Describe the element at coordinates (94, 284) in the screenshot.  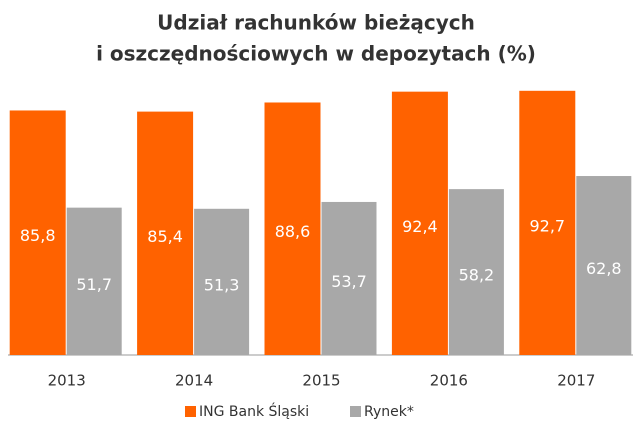
I see `data-label: 51,7` at that location.